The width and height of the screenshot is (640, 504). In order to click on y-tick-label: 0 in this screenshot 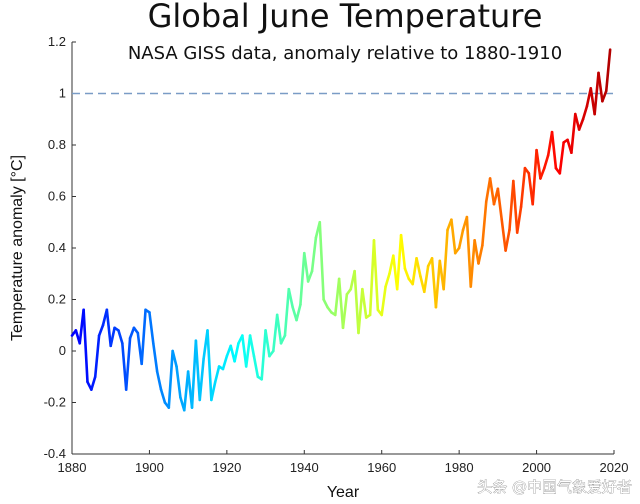, I will do `click(62, 350)`.